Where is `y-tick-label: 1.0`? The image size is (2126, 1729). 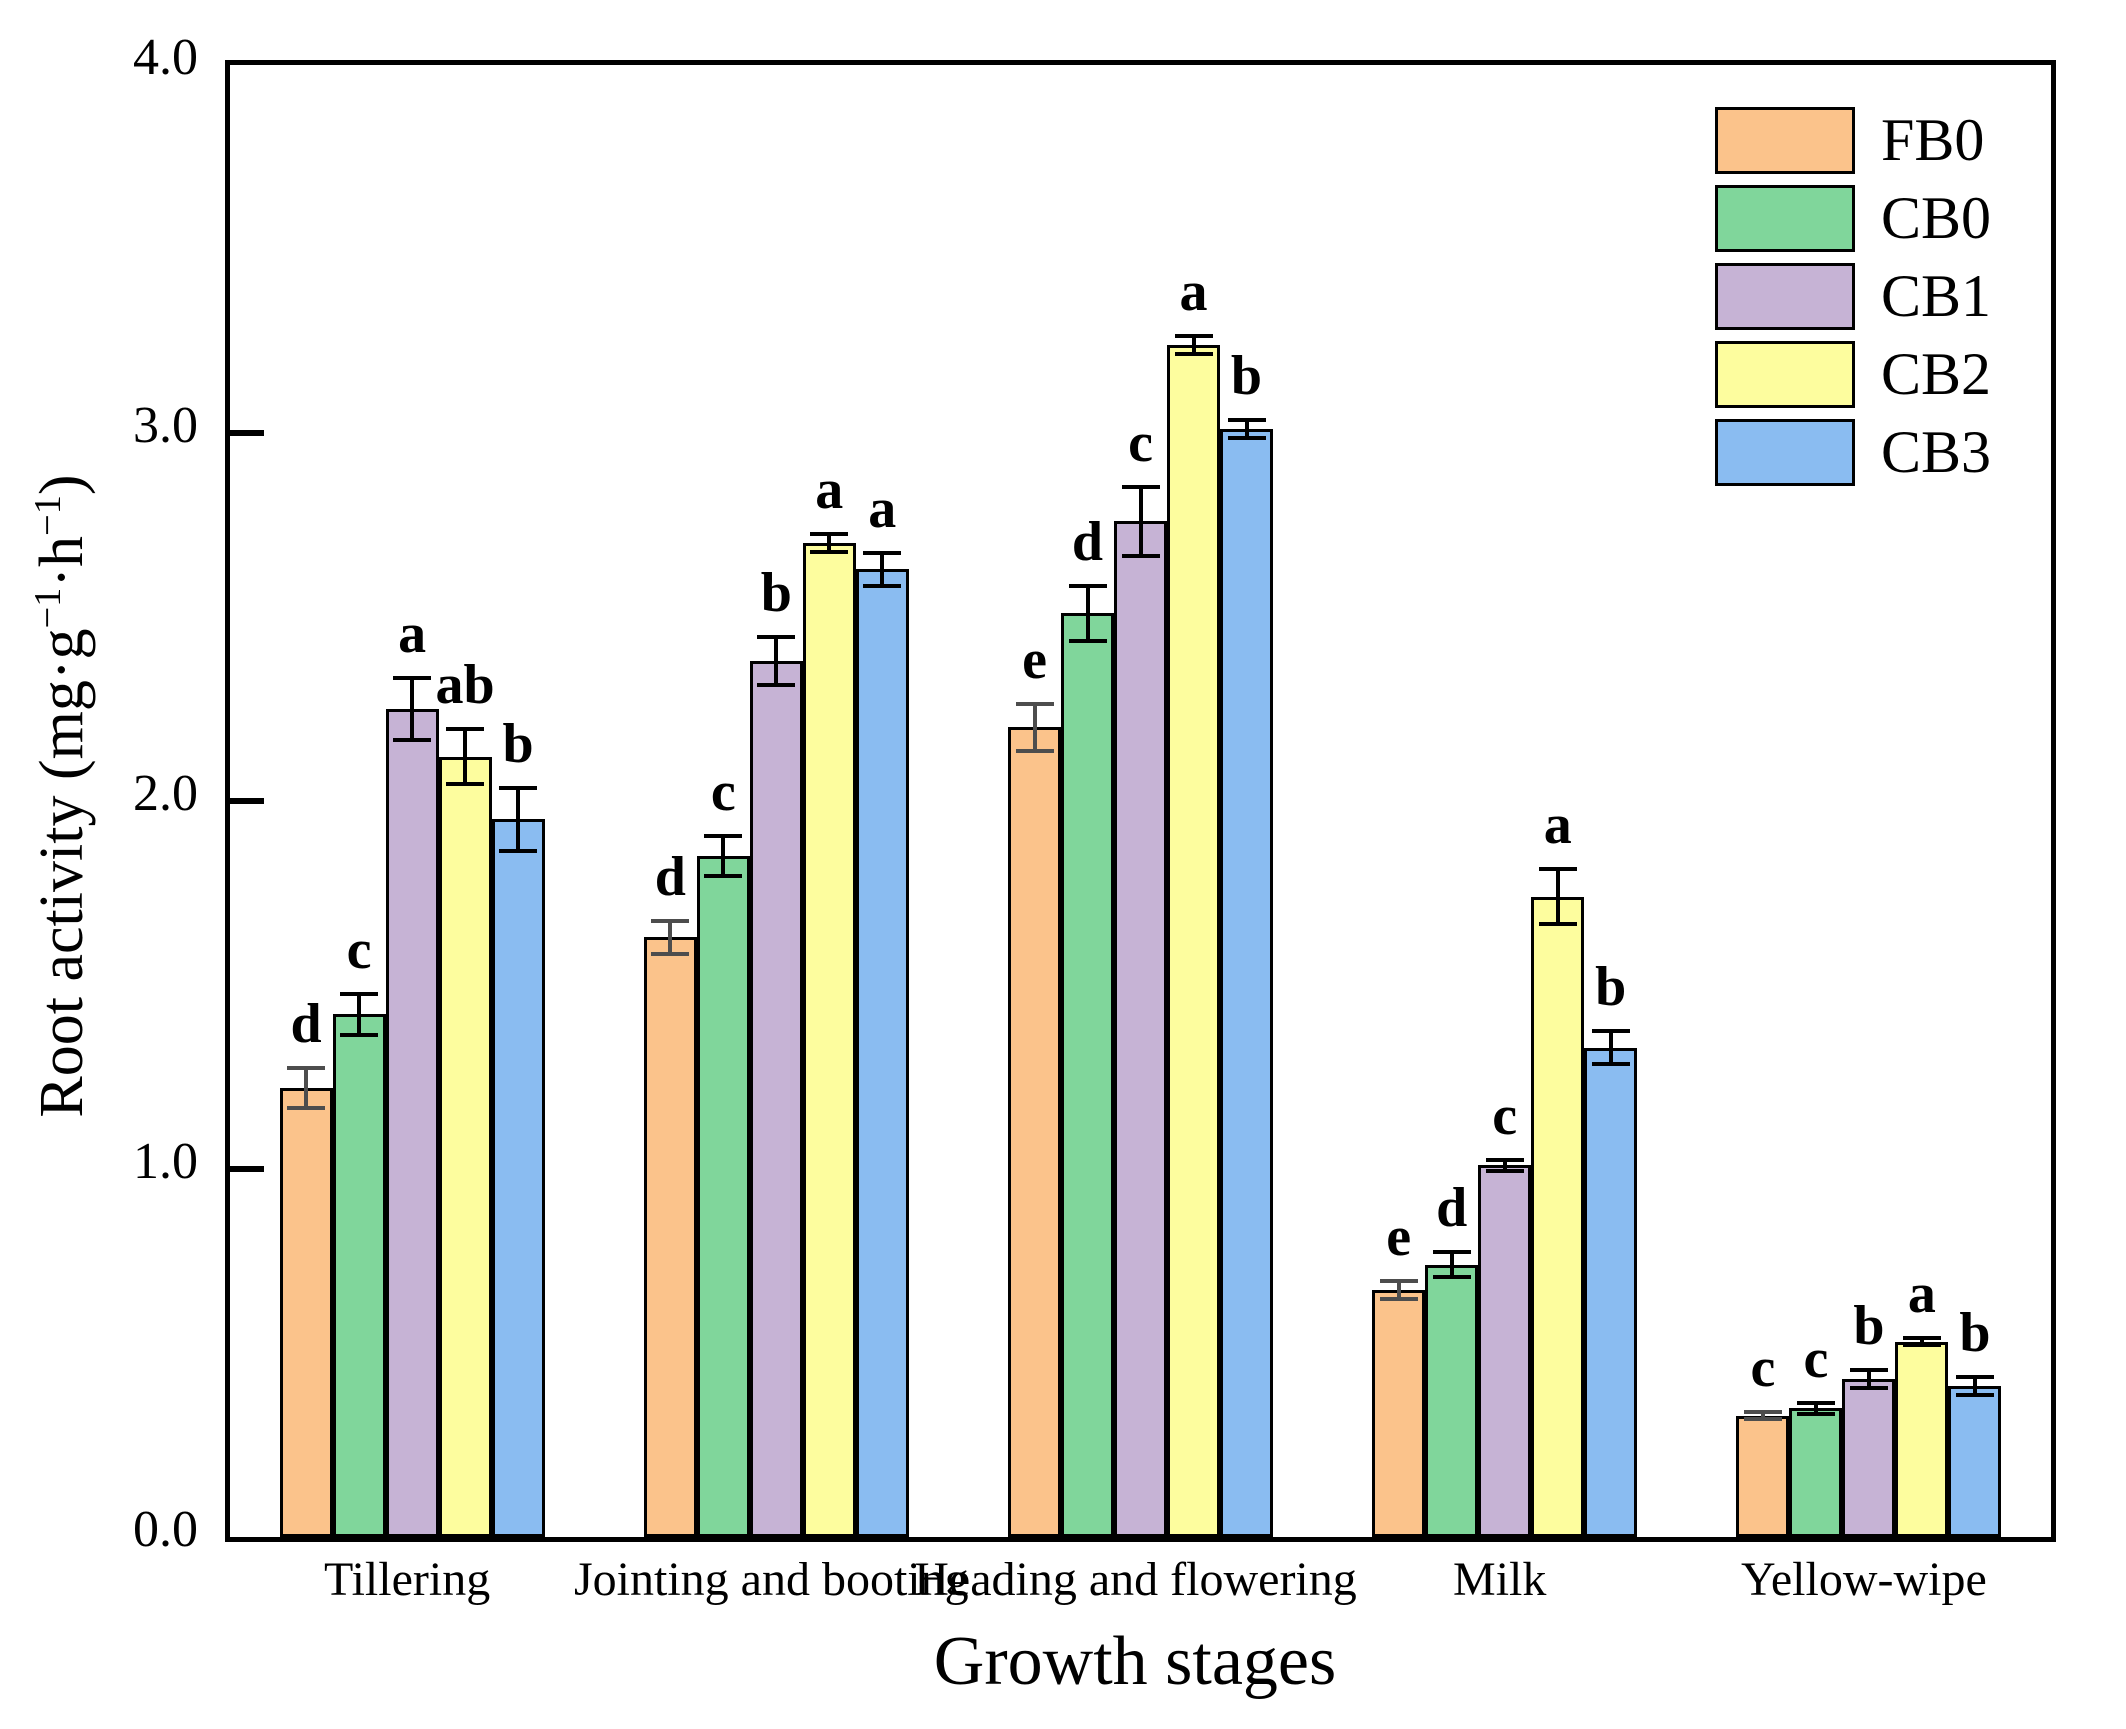 y-tick-label: 1.0 is located at coordinates (165, 1162).